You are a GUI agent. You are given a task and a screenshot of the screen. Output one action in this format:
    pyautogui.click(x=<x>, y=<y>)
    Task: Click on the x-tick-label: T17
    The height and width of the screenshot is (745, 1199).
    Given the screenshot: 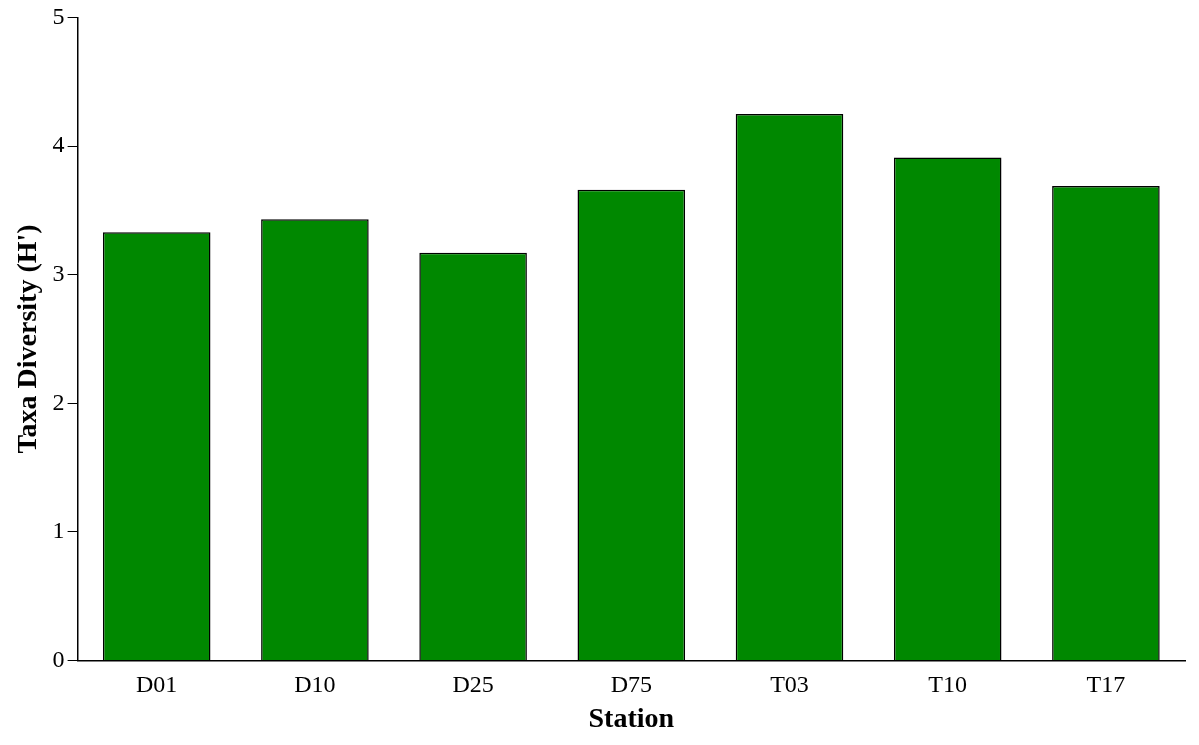 What is the action you would take?
    pyautogui.click(x=1106, y=684)
    